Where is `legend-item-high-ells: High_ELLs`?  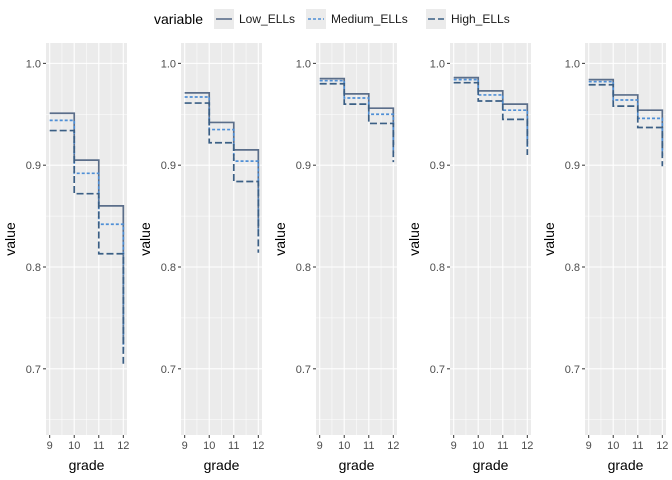 legend-item-high-ells: High_ELLs is located at coordinates (468, 19).